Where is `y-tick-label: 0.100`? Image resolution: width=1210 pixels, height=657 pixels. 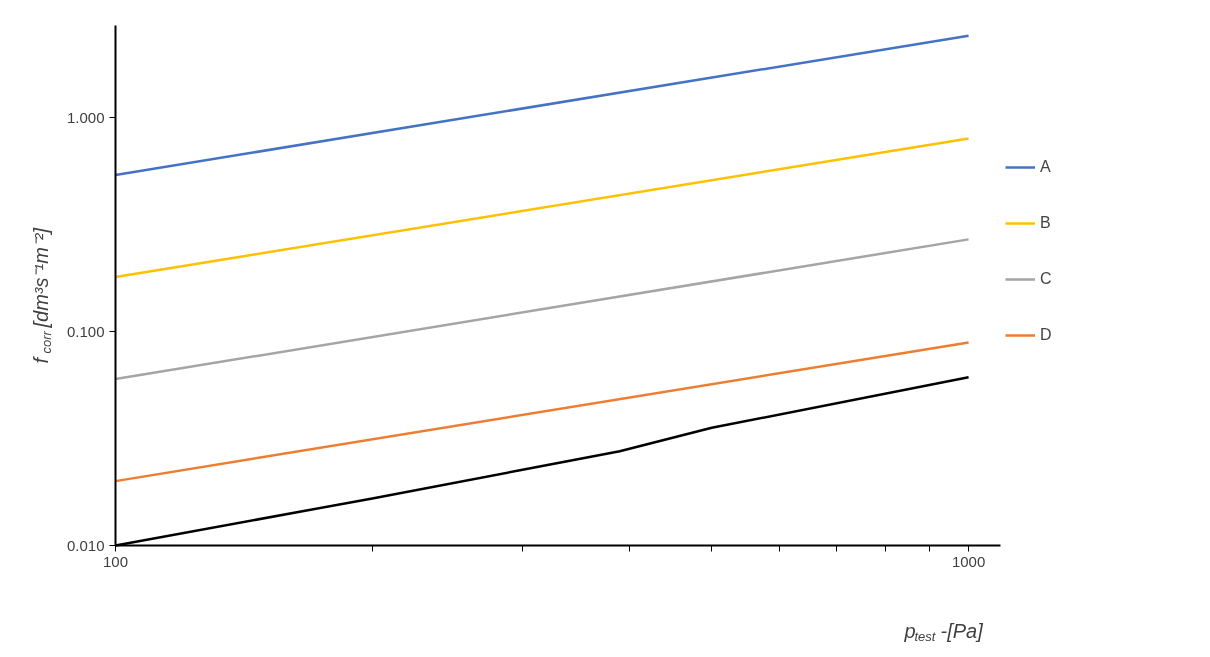
y-tick-label: 0.100 is located at coordinates (85, 331).